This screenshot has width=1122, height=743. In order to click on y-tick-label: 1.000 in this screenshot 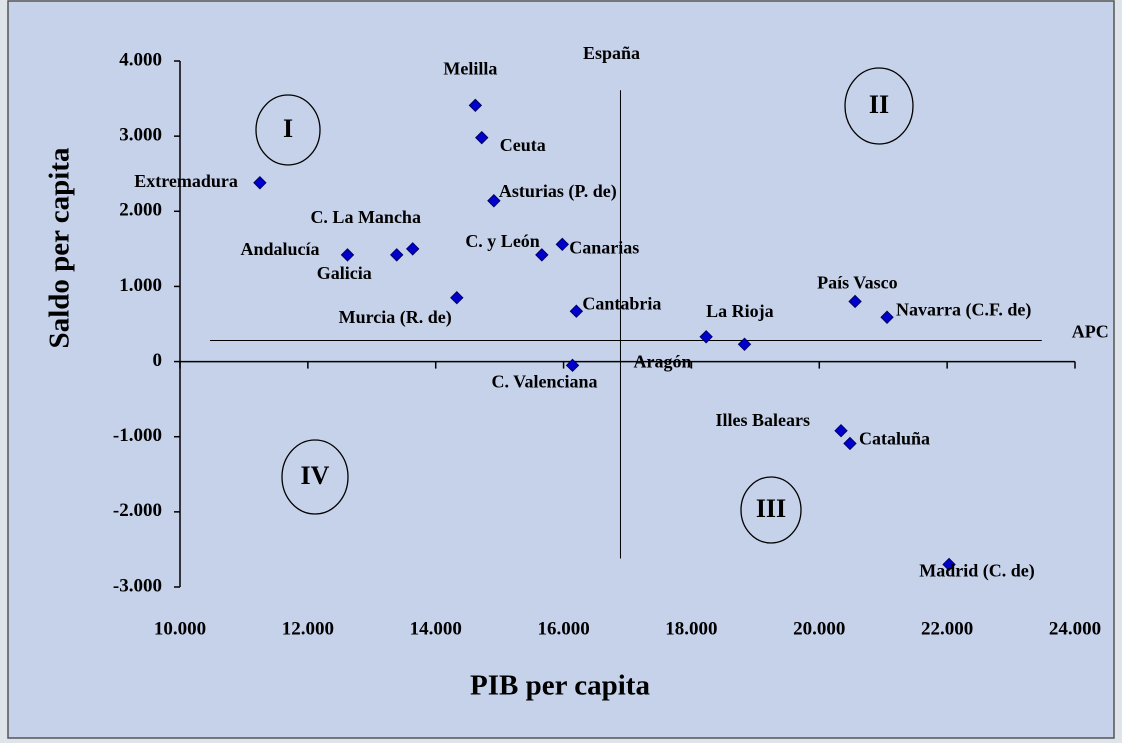, I will do `click(140, 285)`.